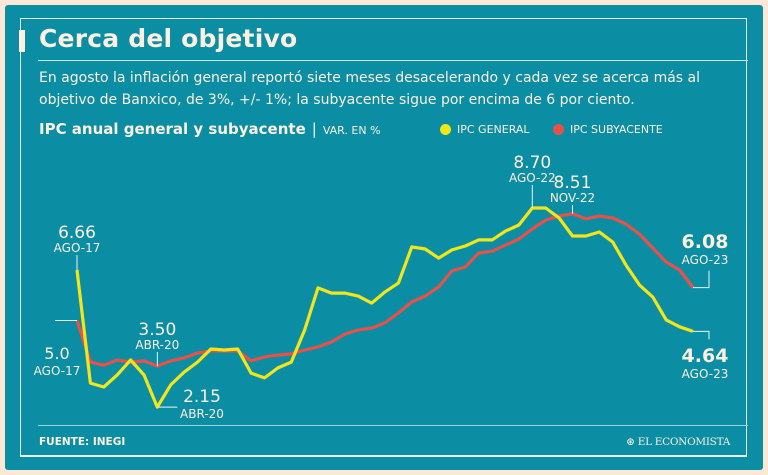 The image size is (768, 475). What do you see at coordinates (157, 330) in the screenshot?
I see `annotation-value: 3.50` at bounding box center [157, 330].